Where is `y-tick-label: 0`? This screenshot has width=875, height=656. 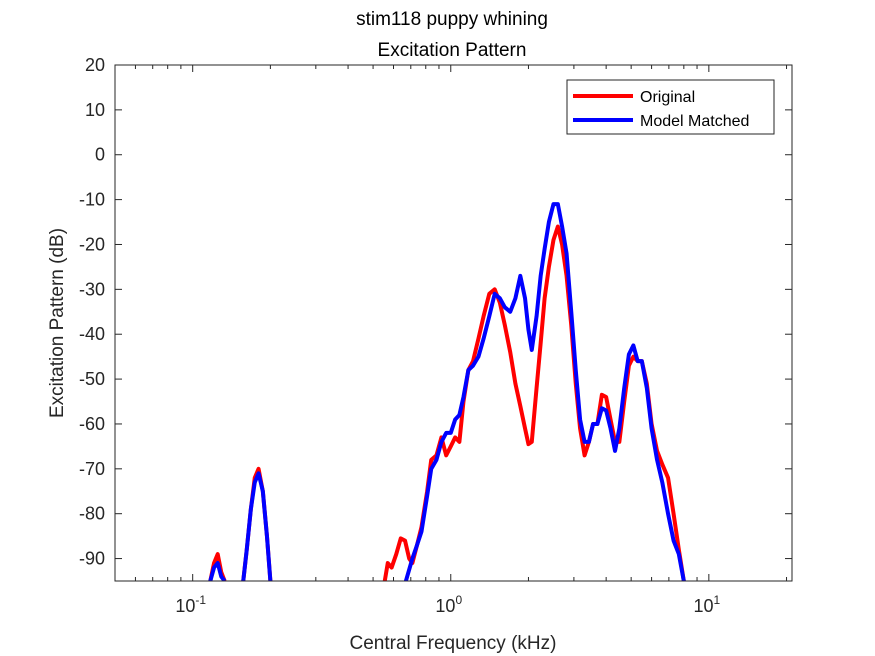 y-tick-label: 0 is located at coordinates (100, 155).